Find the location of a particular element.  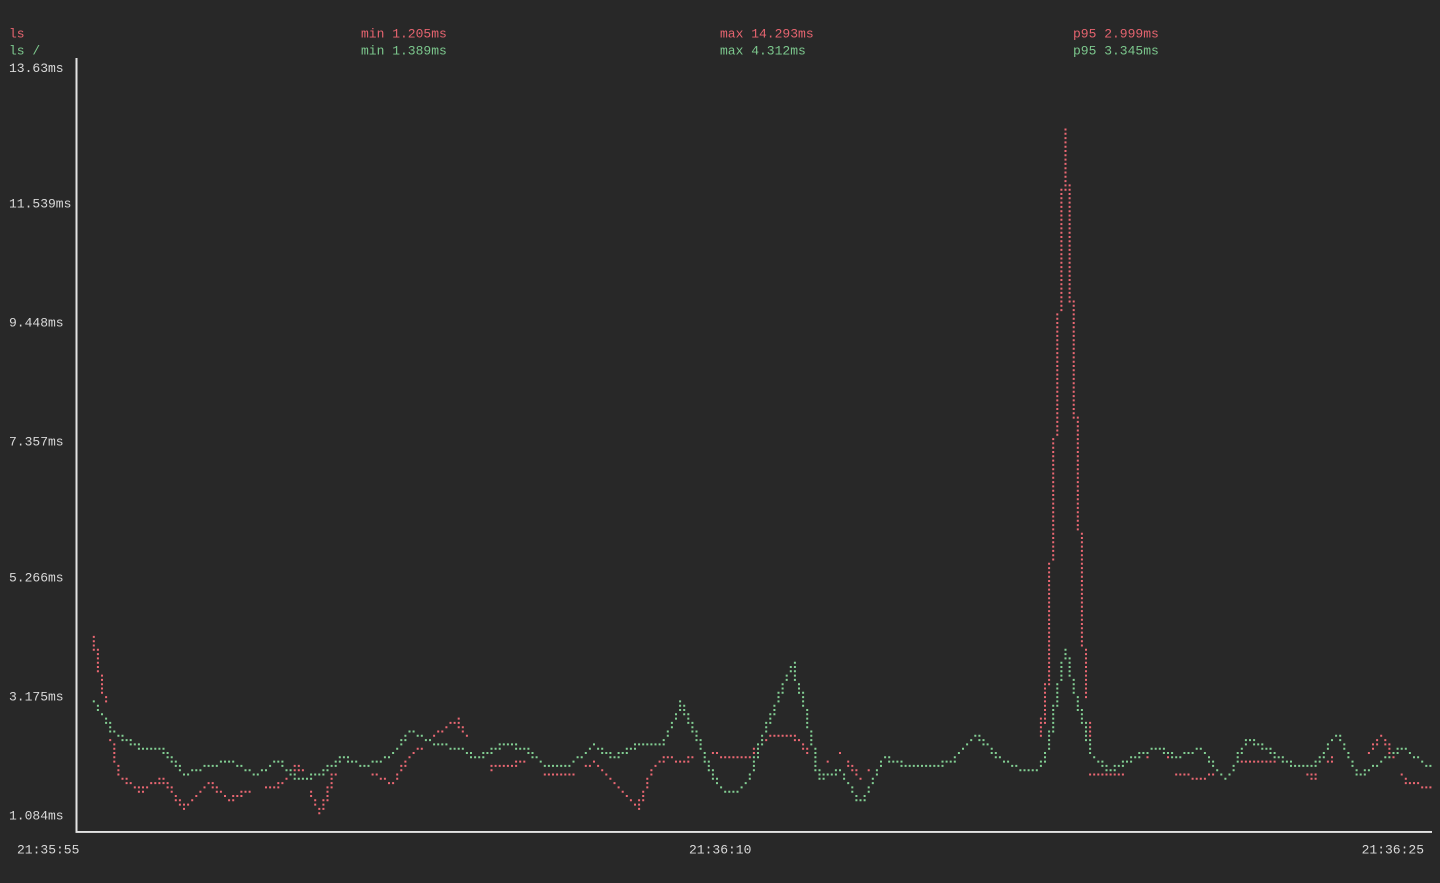

svg-text: 13.63ms is located at coordinates (36, 68).